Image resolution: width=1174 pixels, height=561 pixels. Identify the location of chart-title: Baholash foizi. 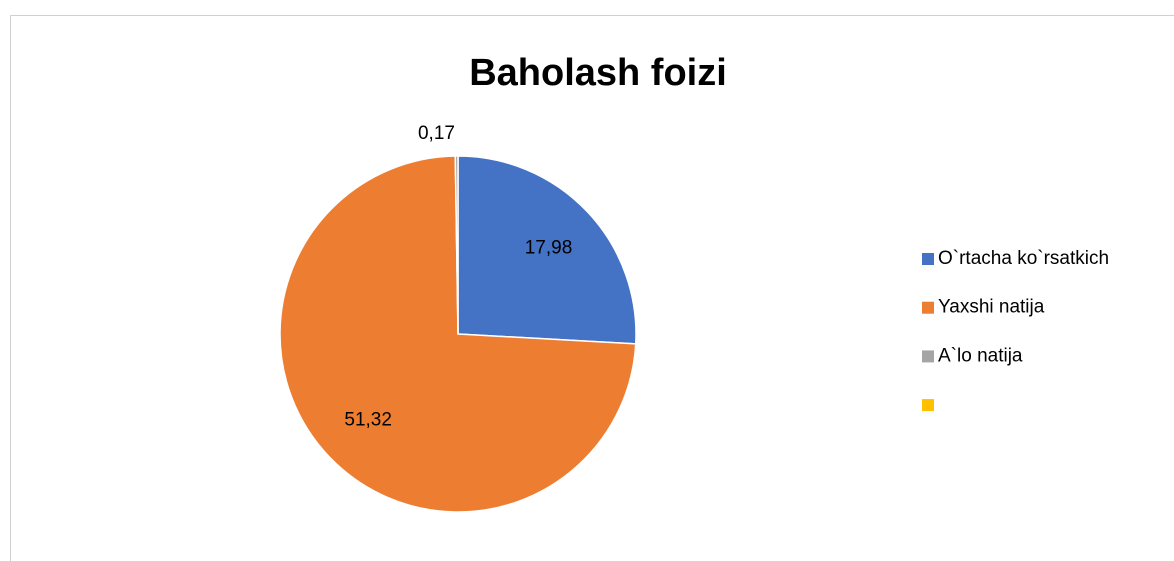
(598, 73).